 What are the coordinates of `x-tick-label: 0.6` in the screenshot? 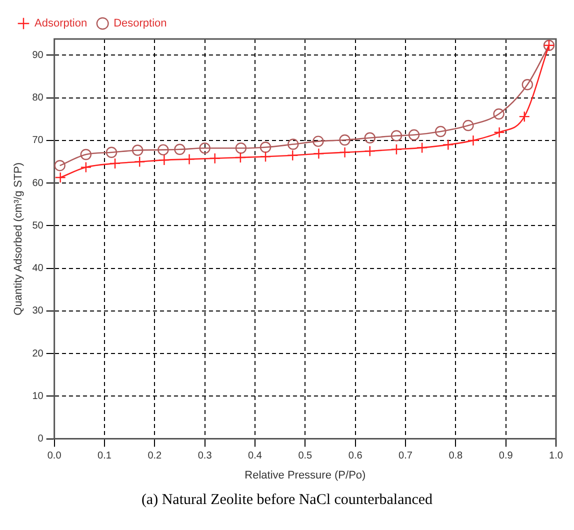 It's located at (355, 456).